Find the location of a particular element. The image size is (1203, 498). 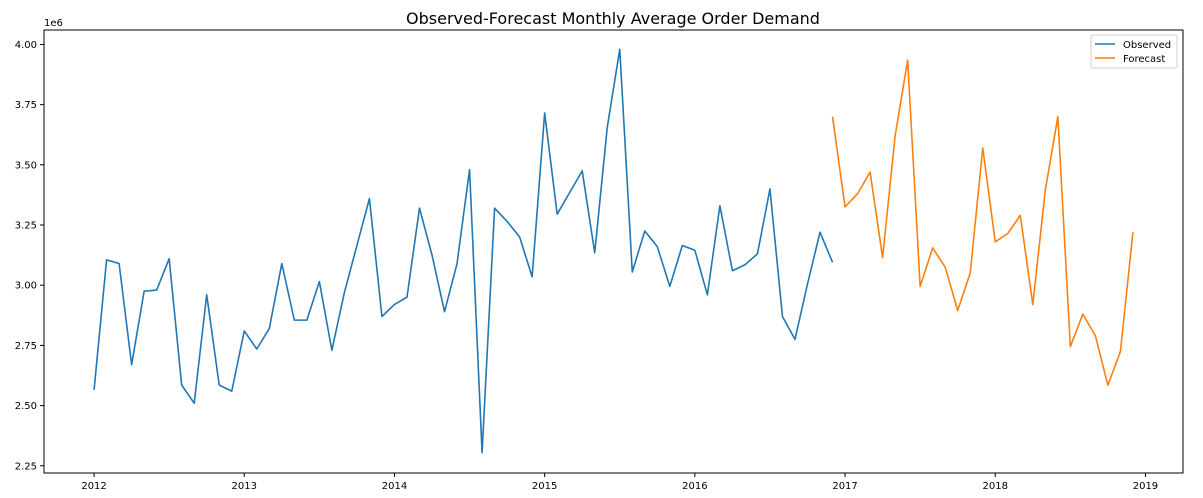

x-tick-label: 2019 is located at coordinates (1145, 486).